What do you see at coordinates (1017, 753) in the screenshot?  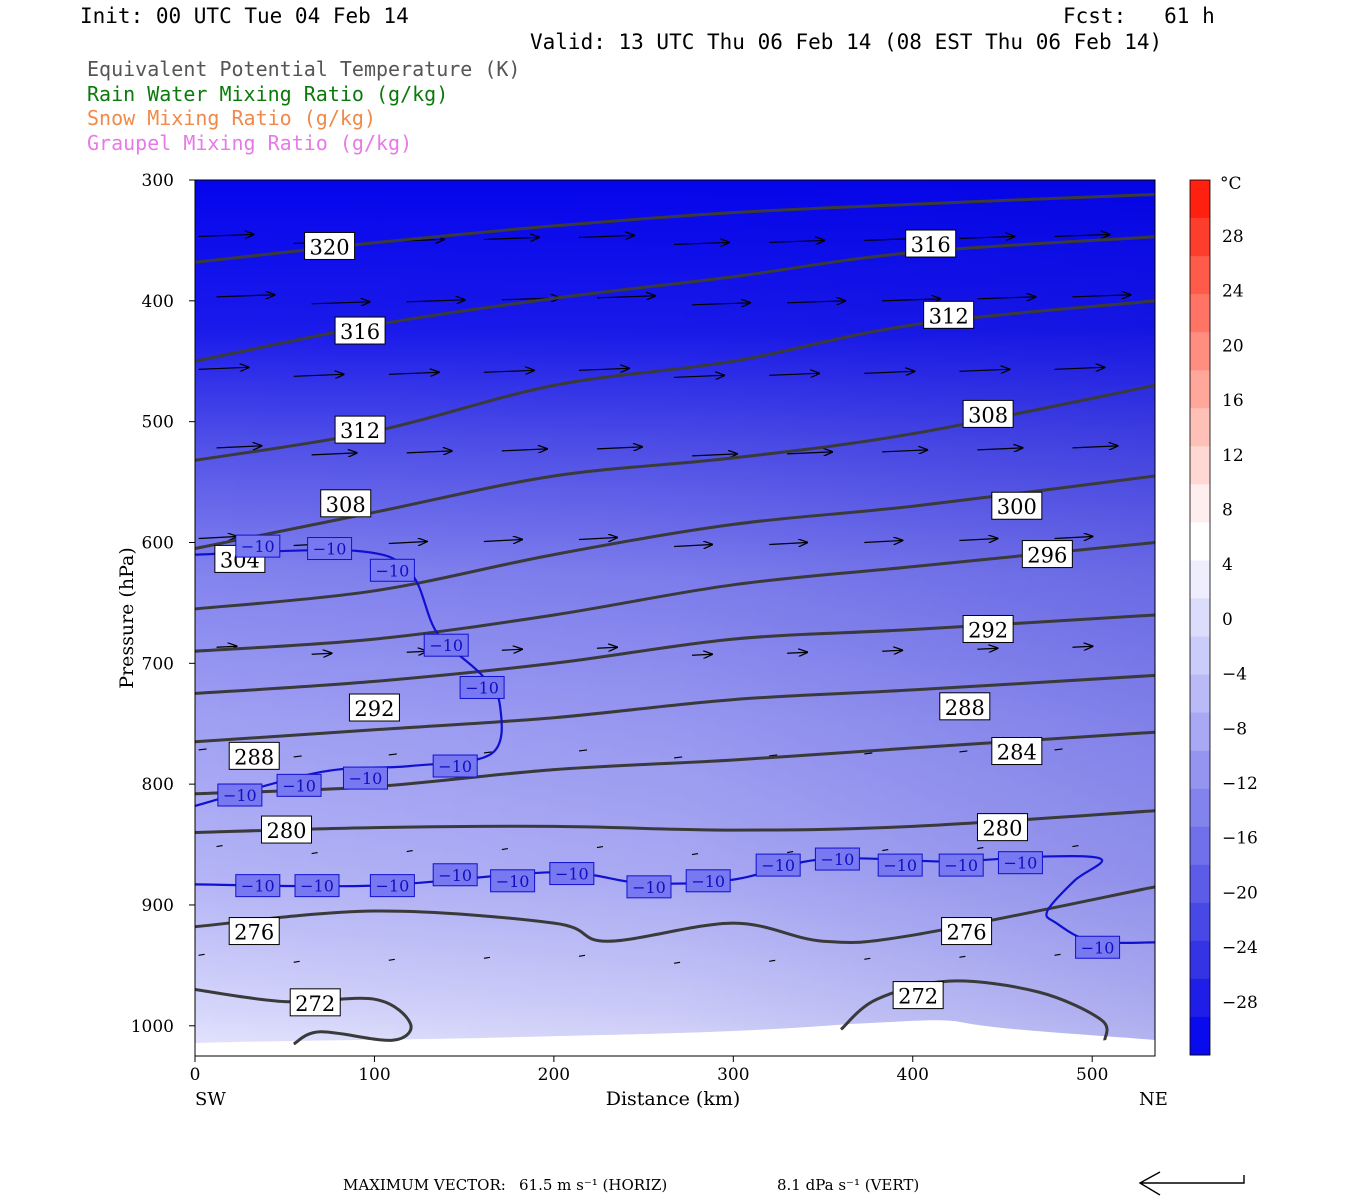 I see `contour-label: 284` at bounding box center [1017, 753].